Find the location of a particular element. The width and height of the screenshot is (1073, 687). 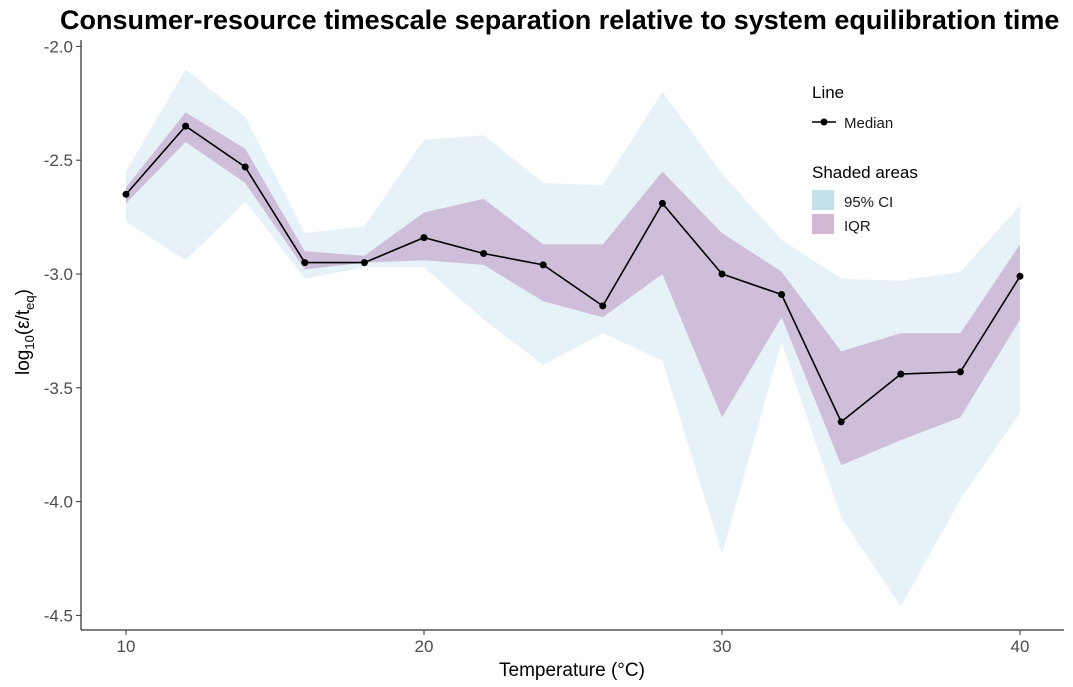

legend-line-title: Line is located at coordinates (828, 92).